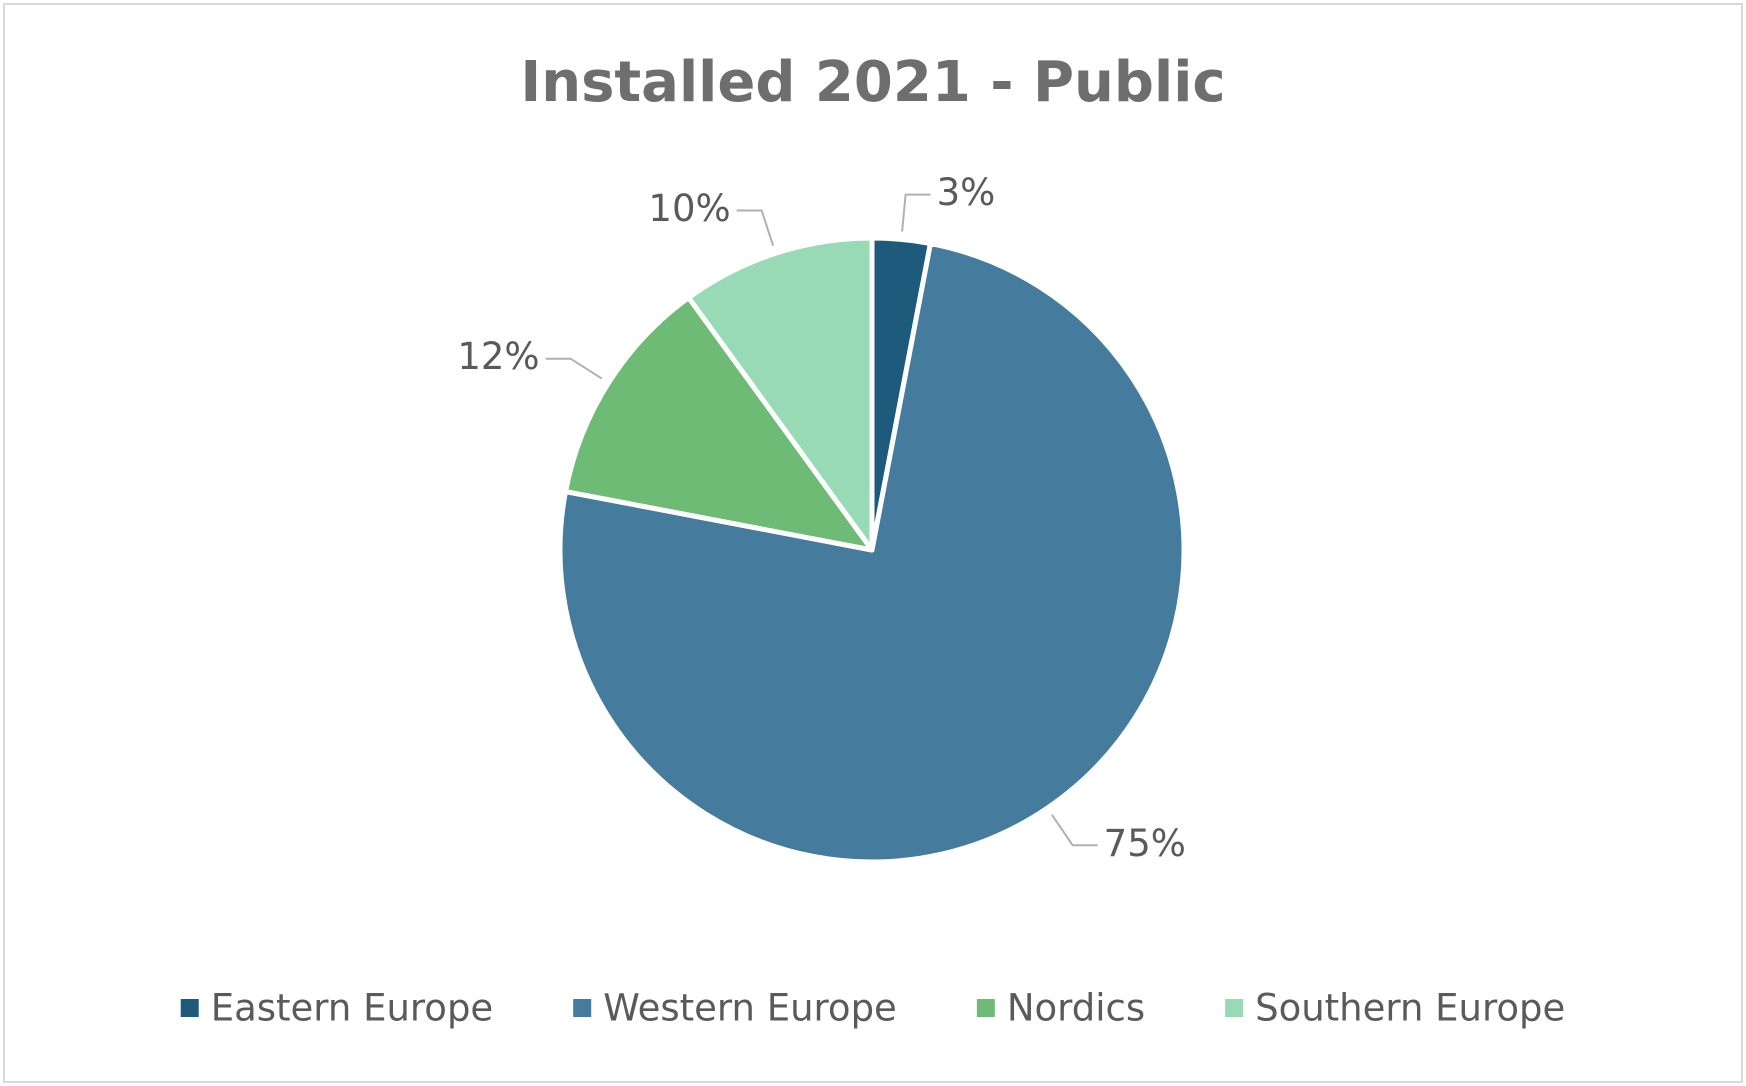  I want to click on legend-label: Southern Europe, so click(1410, 1008).